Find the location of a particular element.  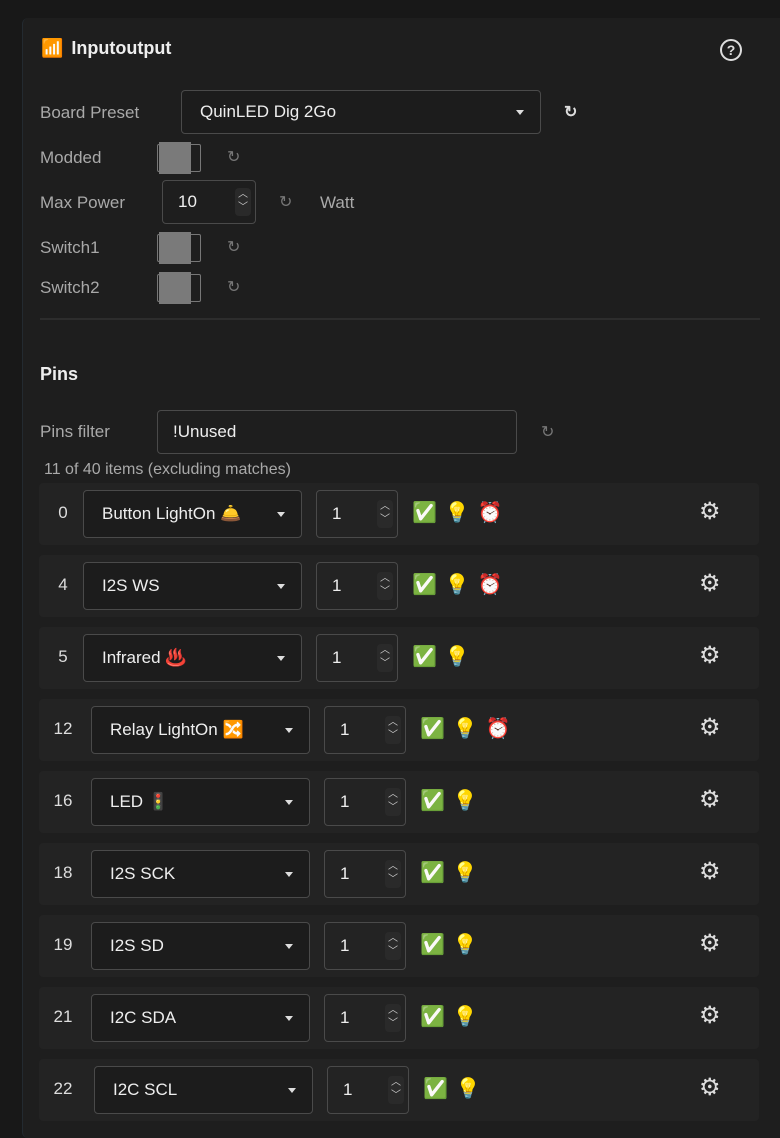

help-circle-icon: ? is located at coordinates (731, 50).